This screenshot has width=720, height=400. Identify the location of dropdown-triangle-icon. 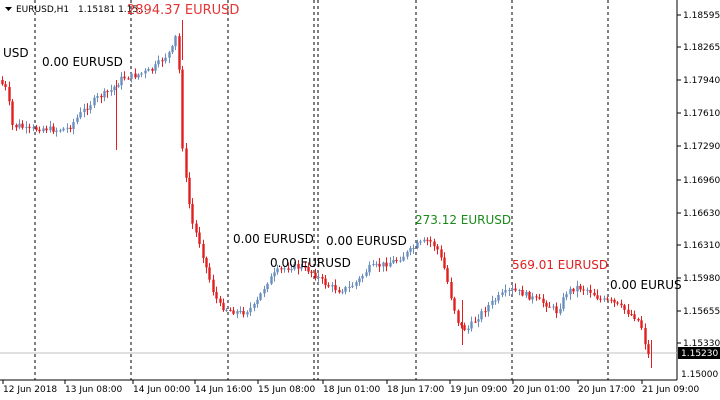
(8, 9).